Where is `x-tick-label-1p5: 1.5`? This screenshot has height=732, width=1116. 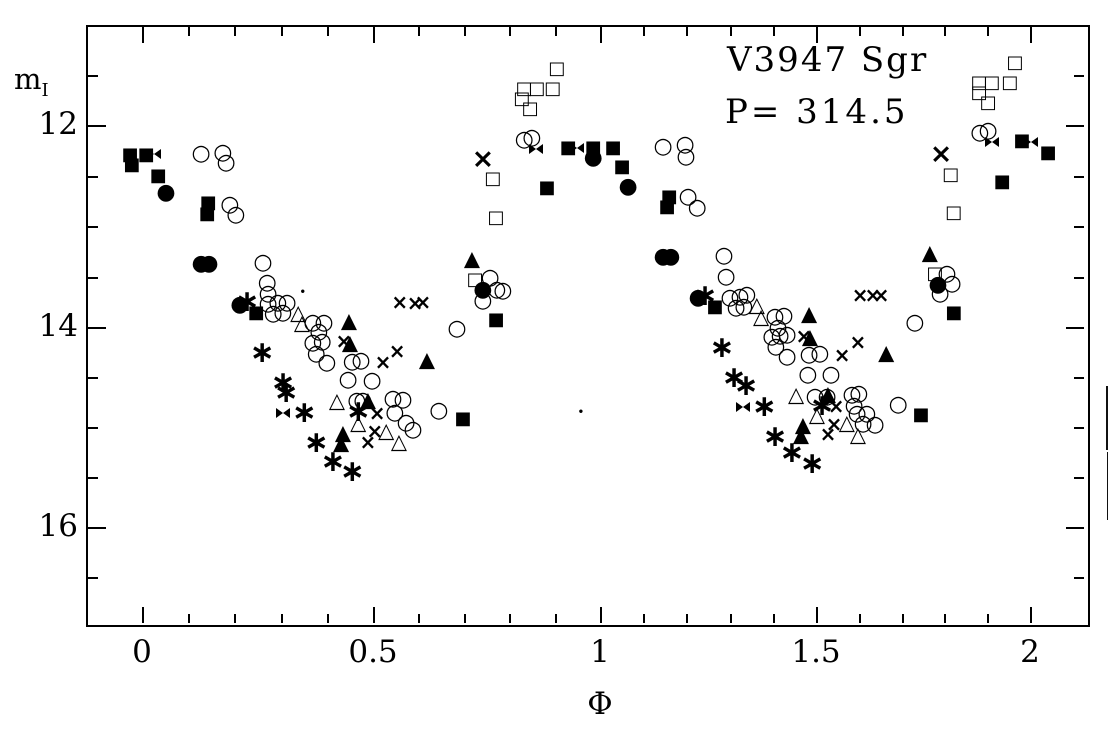
x-tick-label-1p5: 1.5 is located at coordinates (816, 652).